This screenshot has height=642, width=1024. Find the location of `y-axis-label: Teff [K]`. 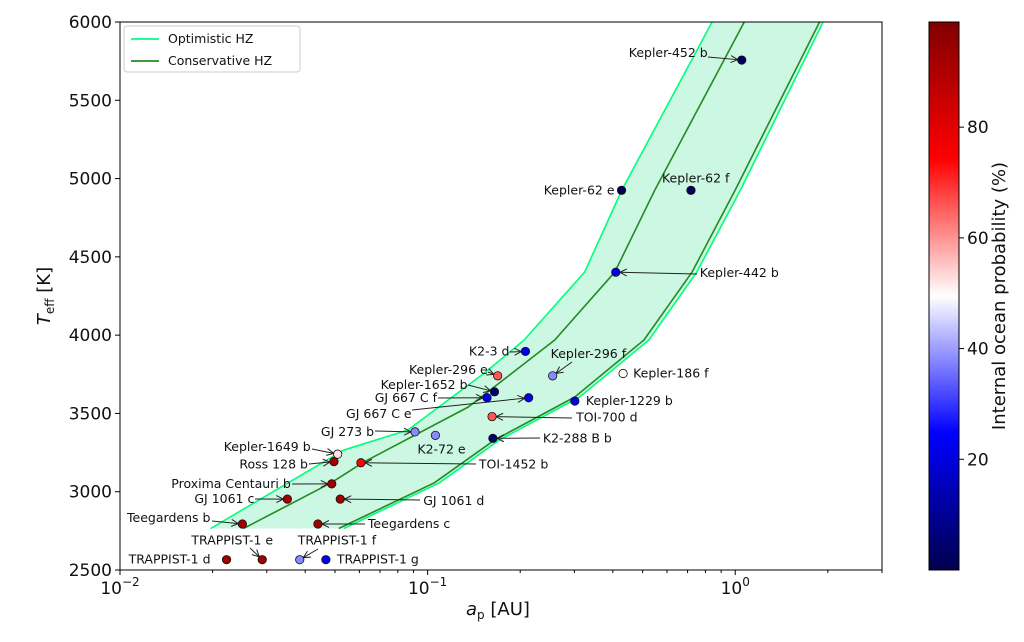

y-axis-label: Teff [K] is located at coordinates (45, 296).